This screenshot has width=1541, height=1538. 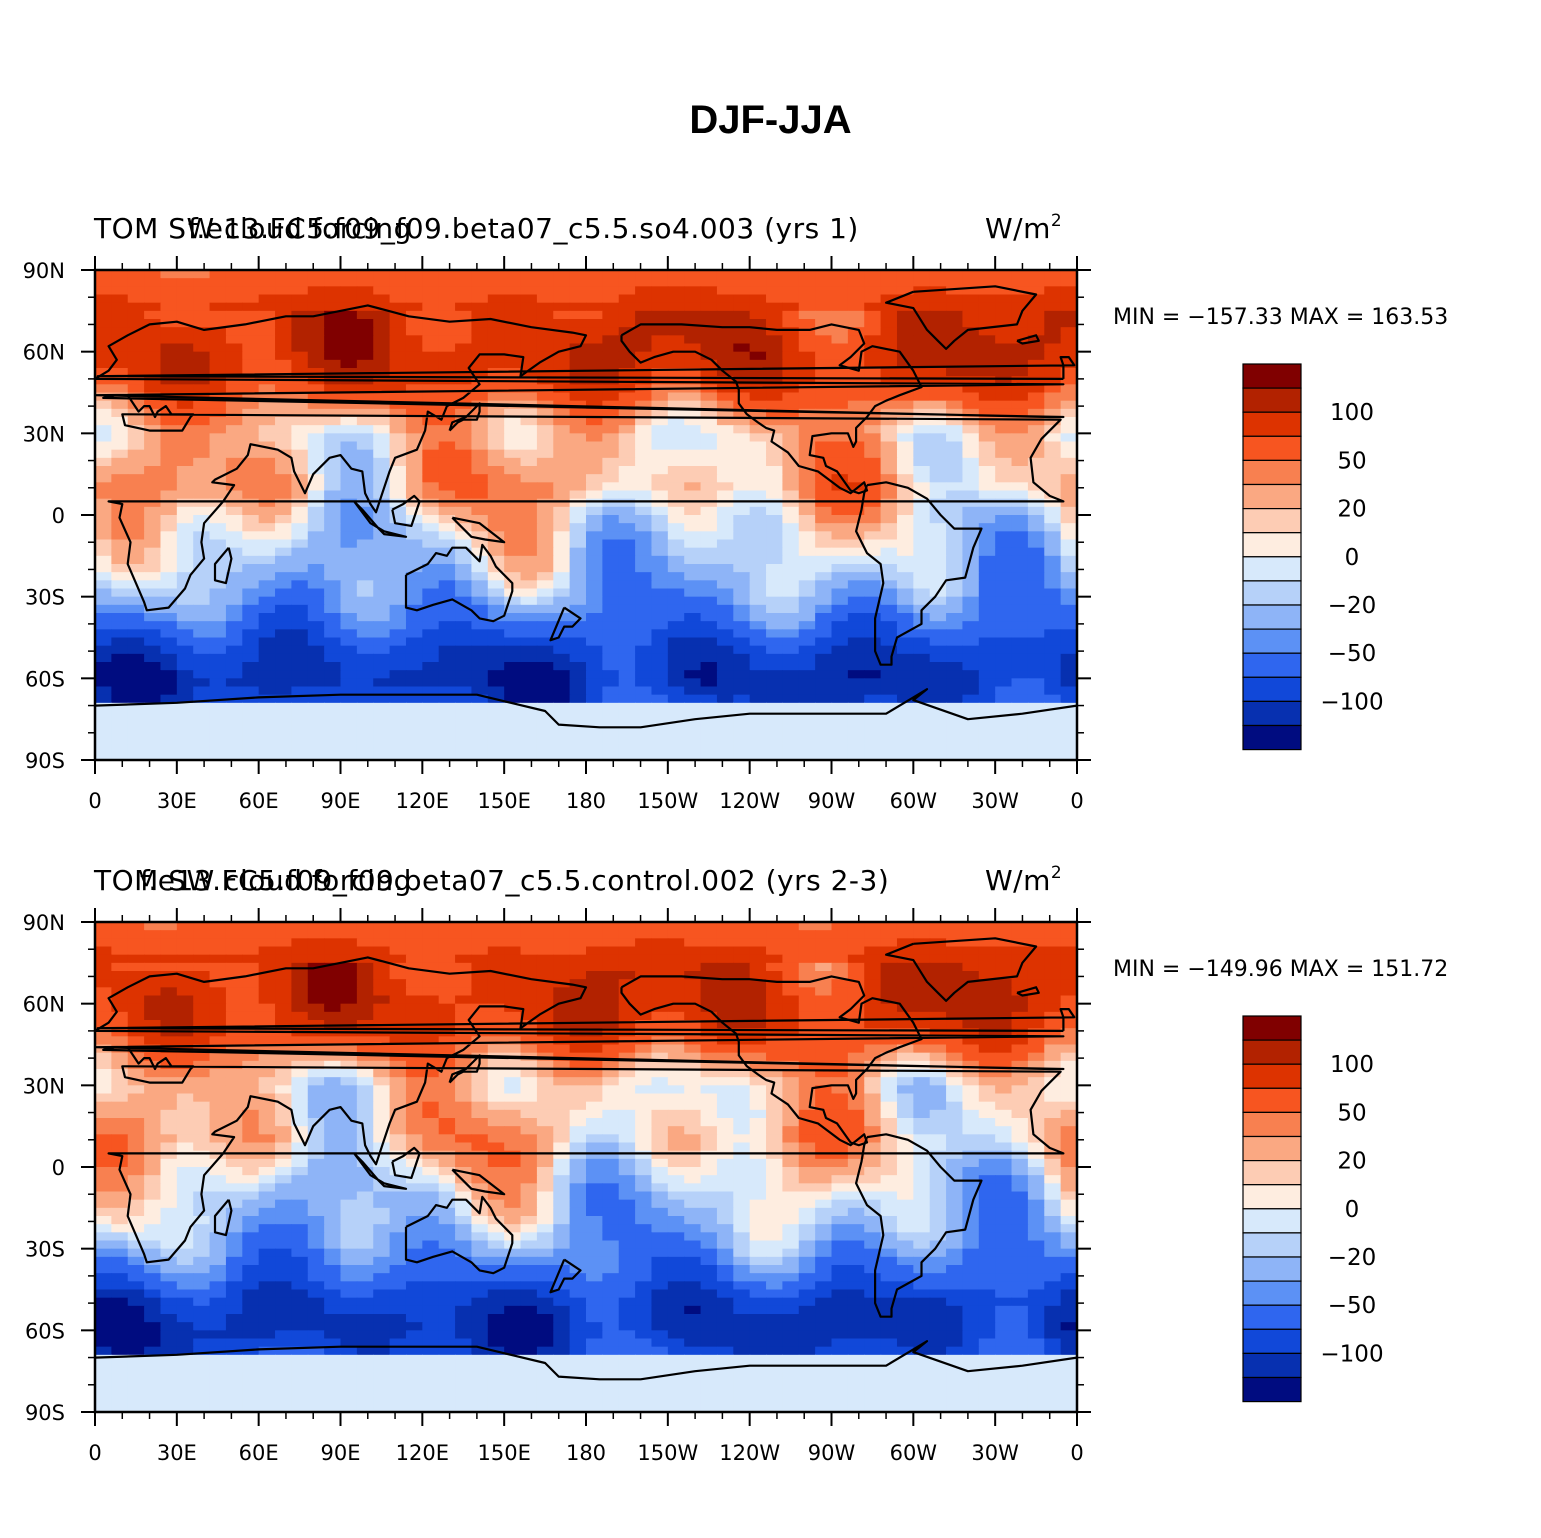 What do you see at coordinates (45, 1250) in the screenshot?
I see `y-tick-label: 30S` at bounding box center [45, 1250].